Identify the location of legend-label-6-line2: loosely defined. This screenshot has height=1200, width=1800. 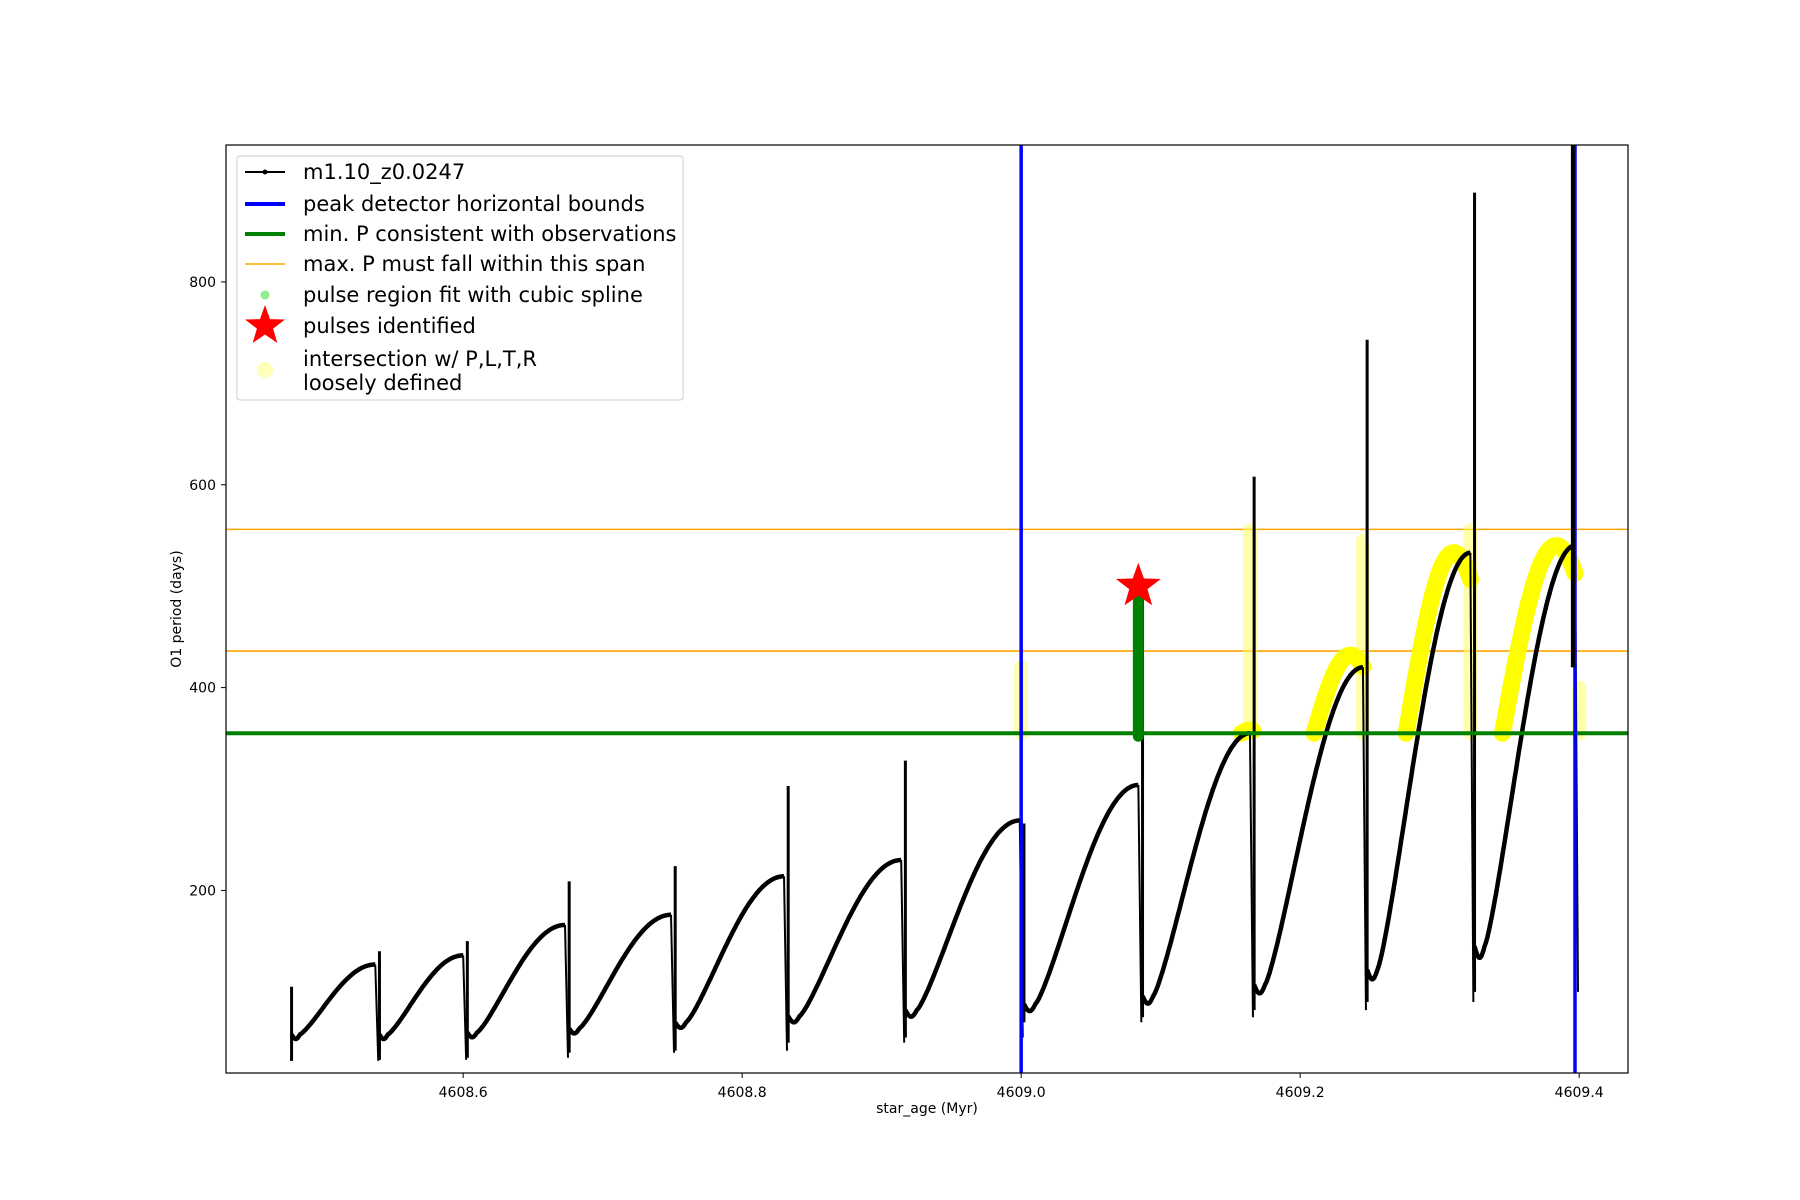
(382, 383).